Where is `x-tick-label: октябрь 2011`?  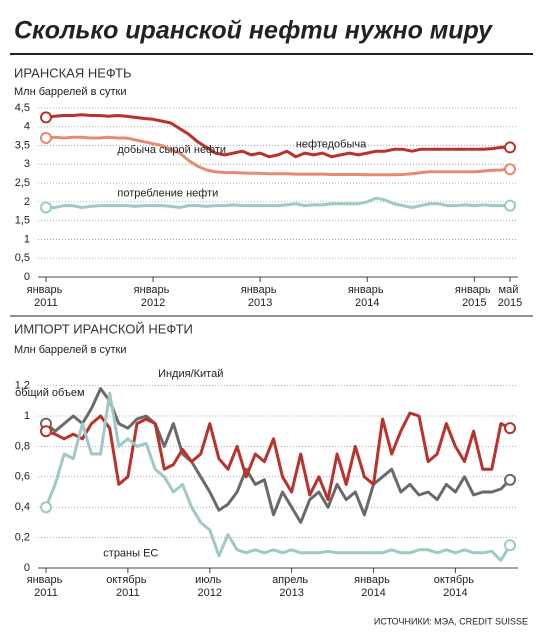 x-tick-label: октябрь 2011 is located at coordinates (127, 586).